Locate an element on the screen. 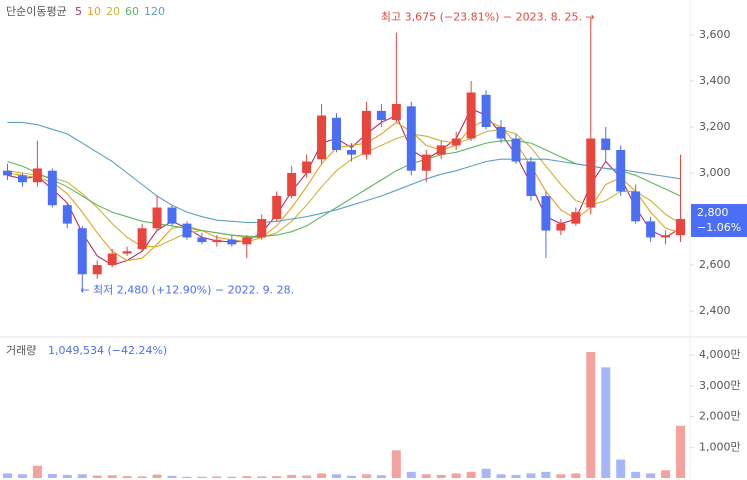 The width and height of the screenshot is (747, 480). price-tag-change: −1.06% is located at coordinates (719, 227).